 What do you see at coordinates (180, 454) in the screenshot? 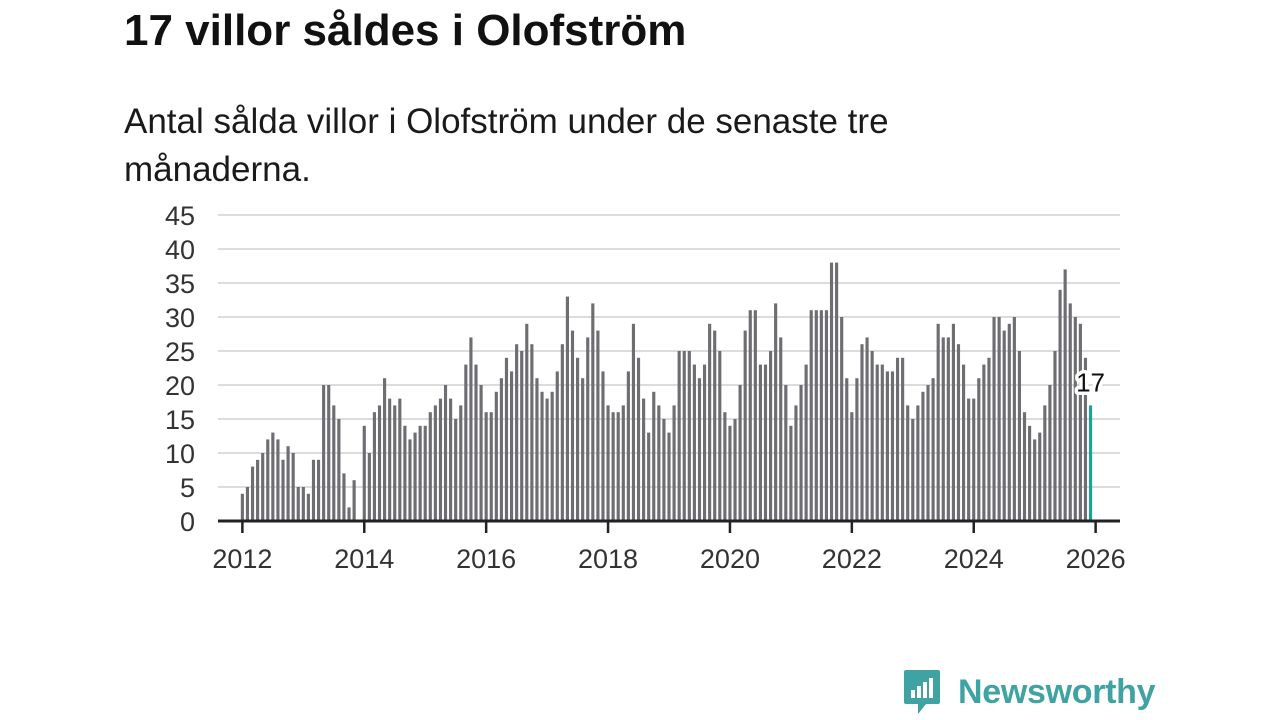
I see `y-tick-label: 10` at bounding box center [180, 454].